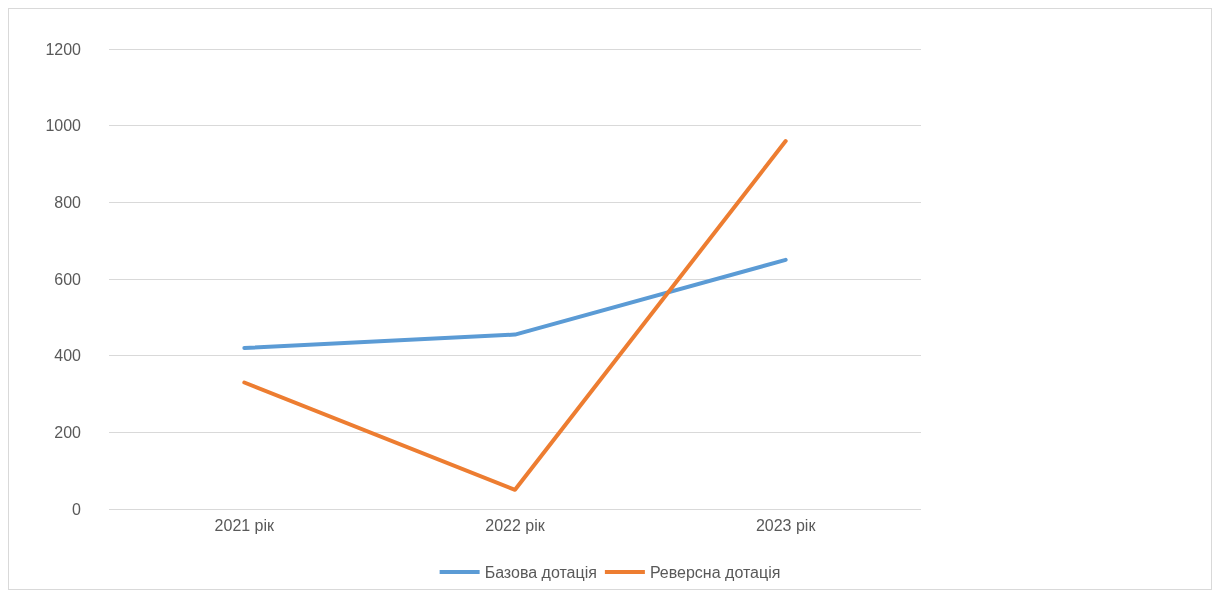 This screenshot has height=598, width=1220. What do you see at coordinates (786, 525) in the screenshot?
I see `x-tick-label: 2023 рік` at bounding box center [786, 525].